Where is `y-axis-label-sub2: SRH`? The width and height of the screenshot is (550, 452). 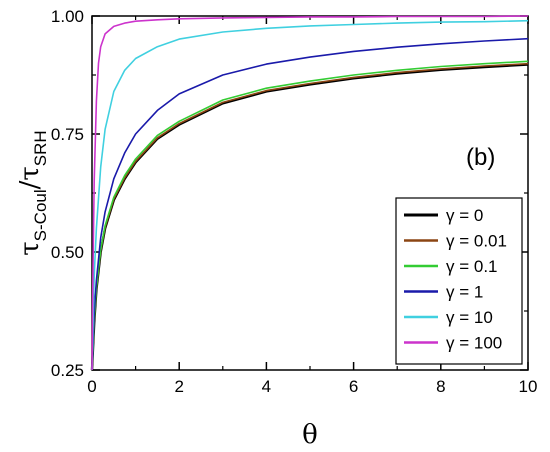
y-axis-label-sub2: SRH is located at coordinates (40, 148).